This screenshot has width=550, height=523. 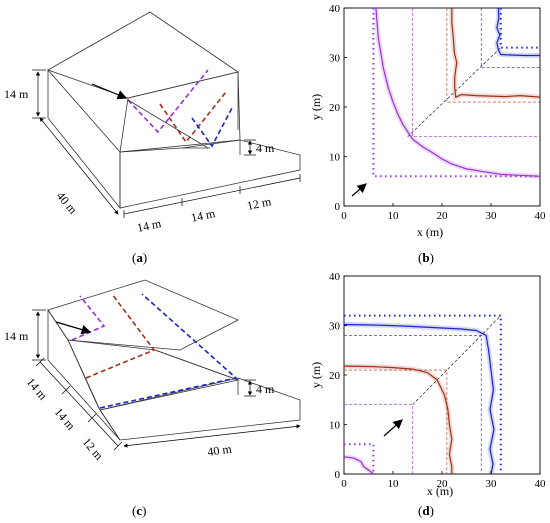 I want to click on purple-guide-b, so click(x=476, y=72).